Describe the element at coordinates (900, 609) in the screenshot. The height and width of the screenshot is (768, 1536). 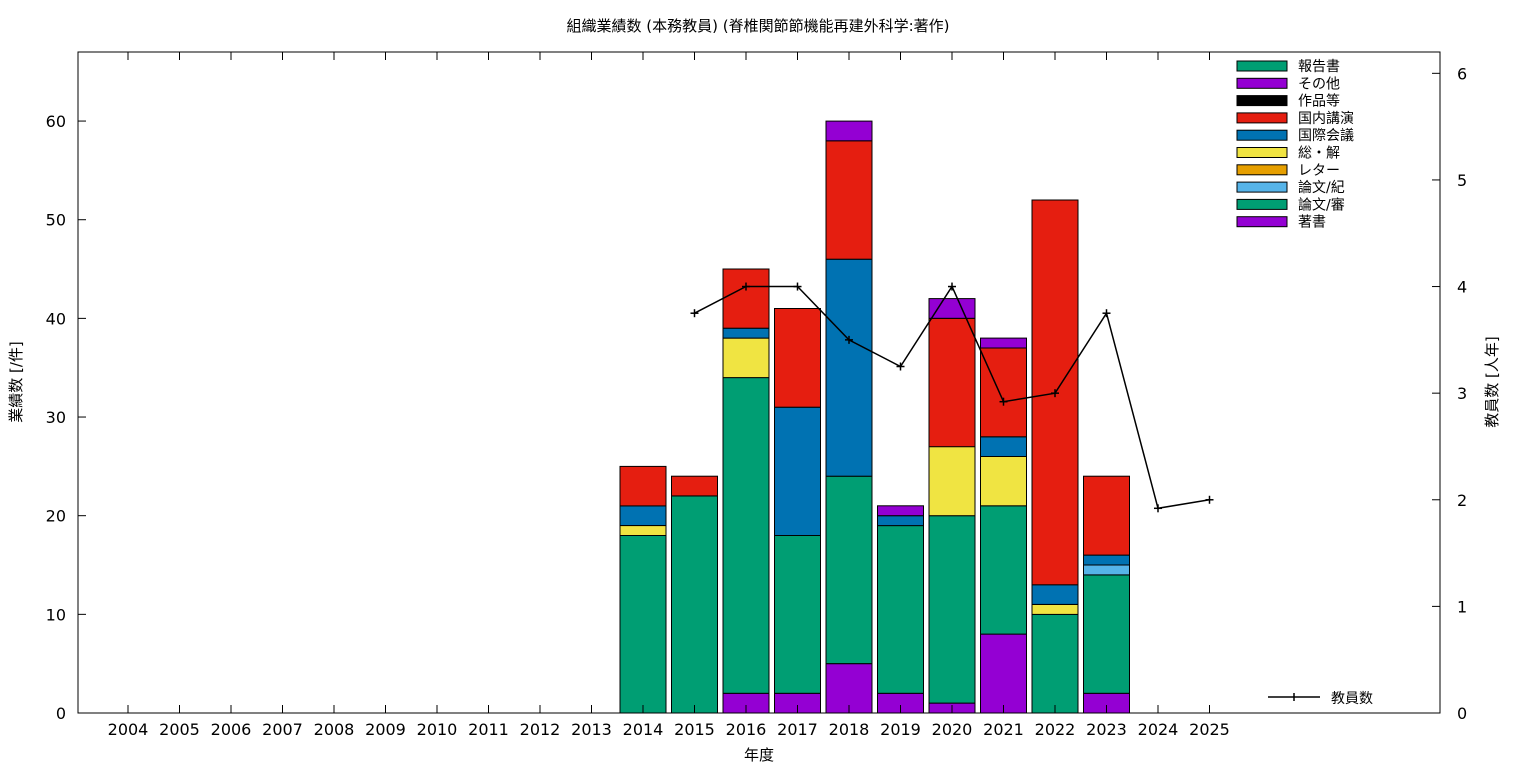
I see `bar-2019-論文/審` at that location.